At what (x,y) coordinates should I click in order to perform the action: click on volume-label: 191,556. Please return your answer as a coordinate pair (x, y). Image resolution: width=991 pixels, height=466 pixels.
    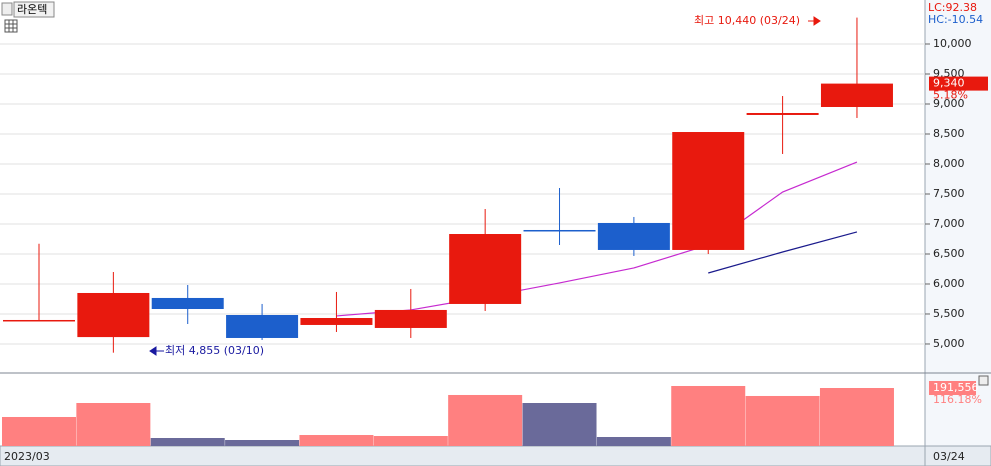
    Looking at the image, I should click on (956, 387).